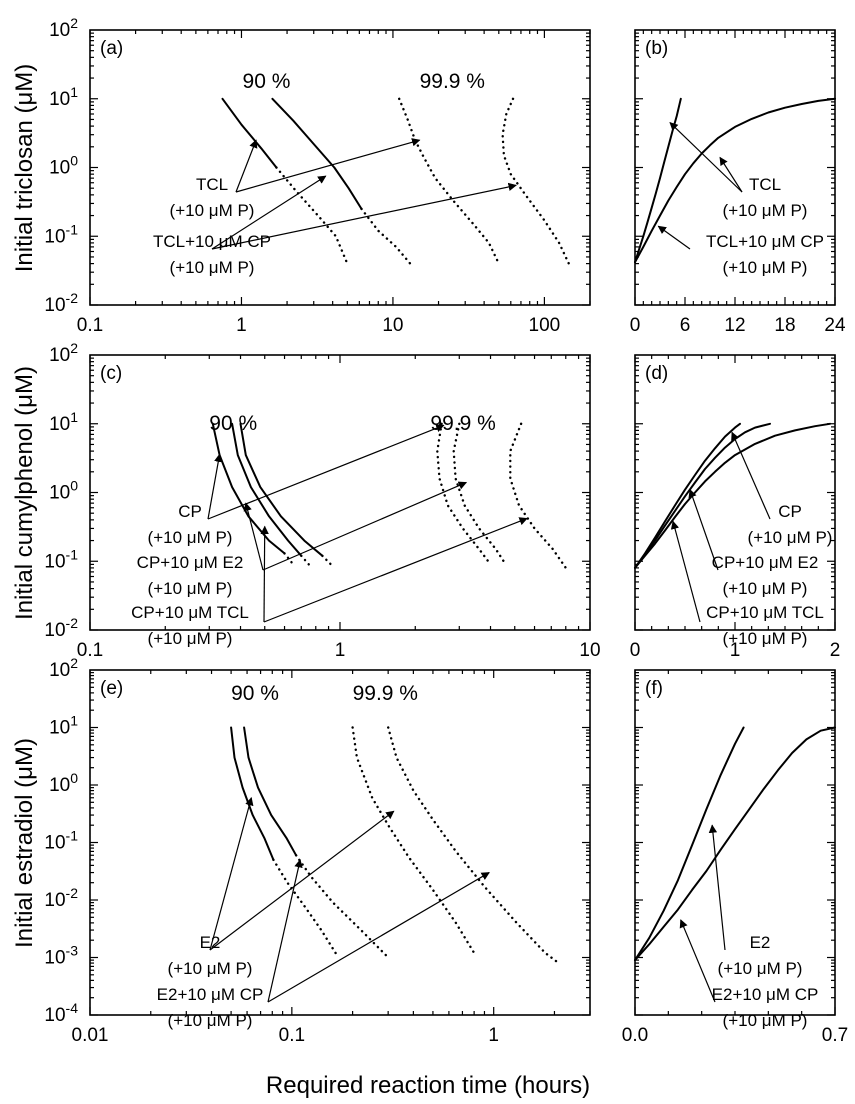  I want to click on annotation: CP+10 μM TCL (+10 μM P), so click(747, 584).